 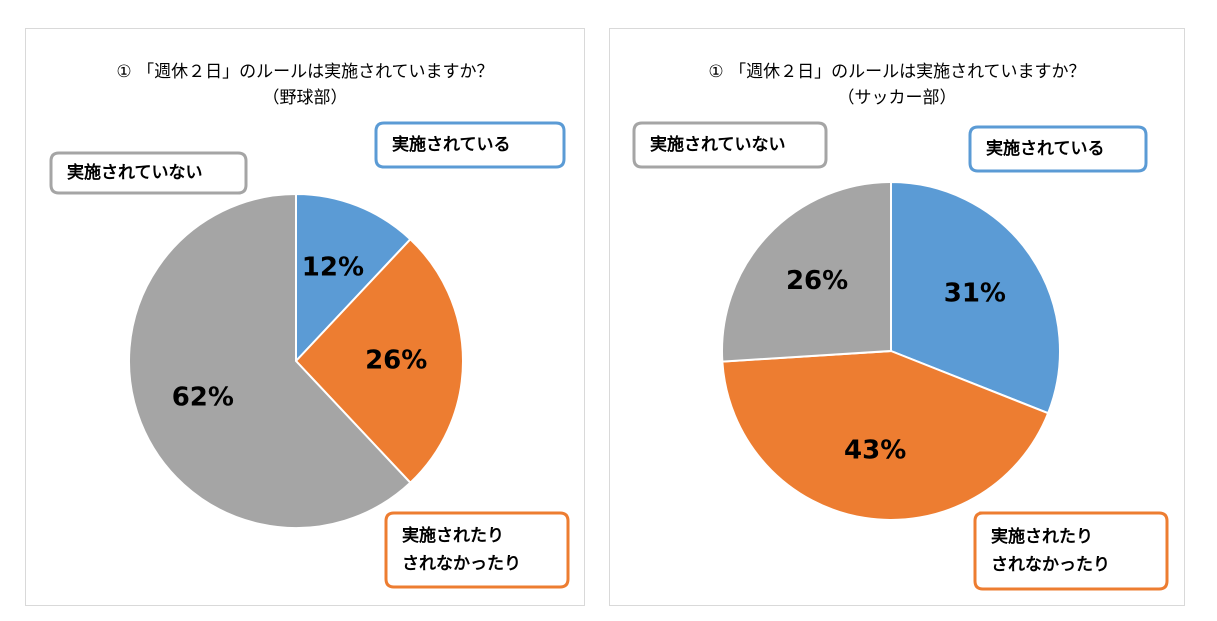 I want to click on chart-title-block: ① 「週休２日」のルールは実施されていますか？ （サッカー部）, so click(x=897, y=85).